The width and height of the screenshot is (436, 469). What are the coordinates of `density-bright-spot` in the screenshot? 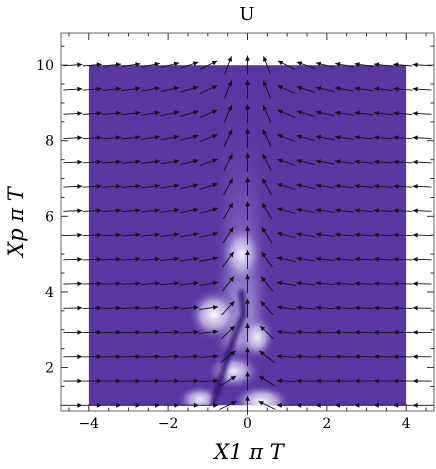 It's located at (213, 315).